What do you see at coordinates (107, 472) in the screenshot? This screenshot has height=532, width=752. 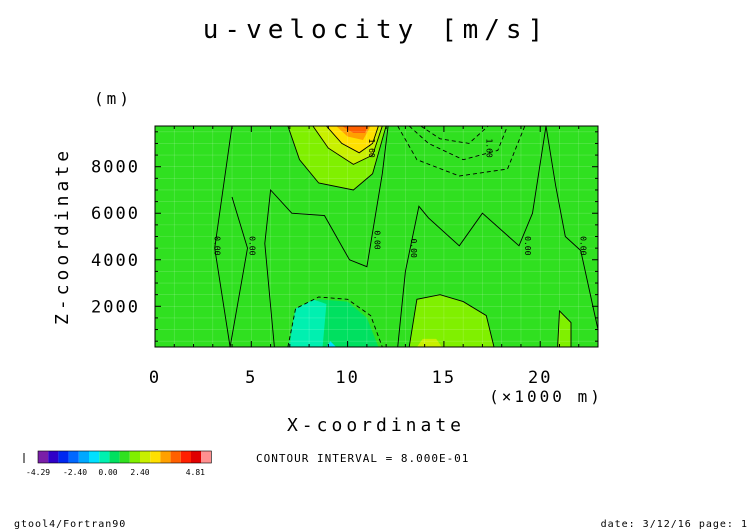 I see `colorbar-tick-label: 0.00` at bounding box center [107, 472].